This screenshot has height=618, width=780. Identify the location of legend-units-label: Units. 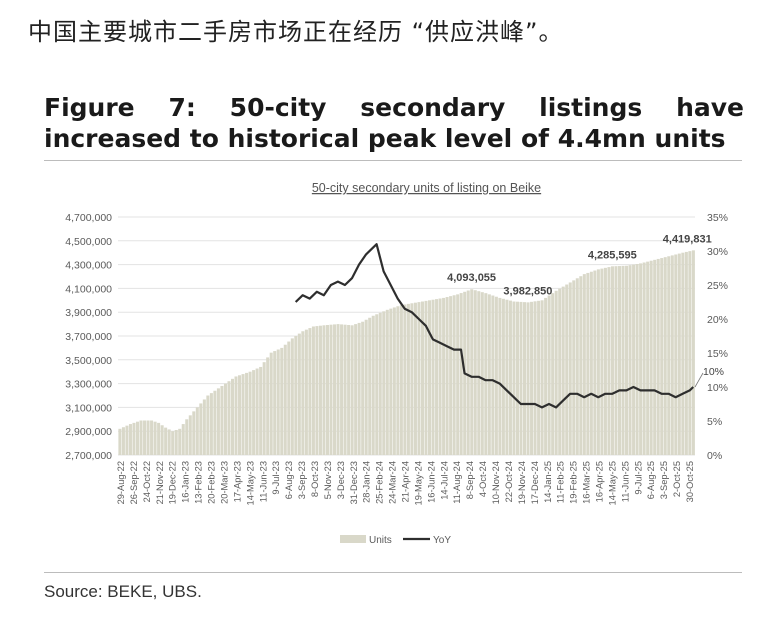
(380, 540).